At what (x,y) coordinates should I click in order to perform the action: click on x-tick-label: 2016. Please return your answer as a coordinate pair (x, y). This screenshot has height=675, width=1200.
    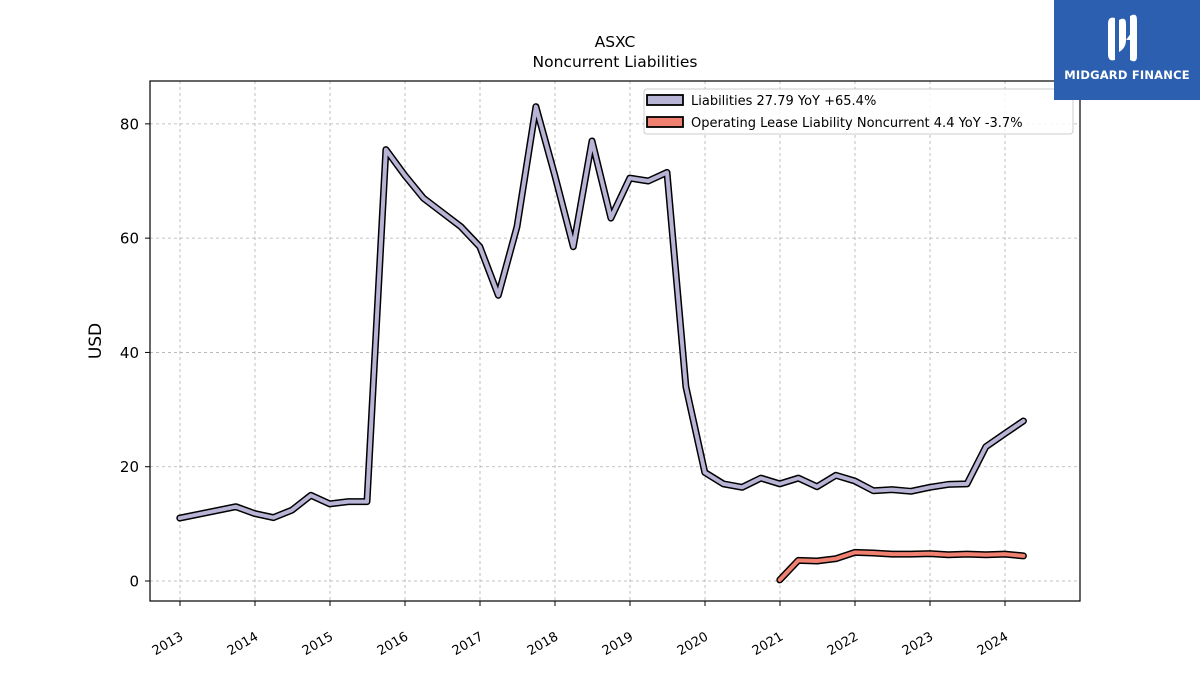
    Looking at the image, I should click on (393, 644).